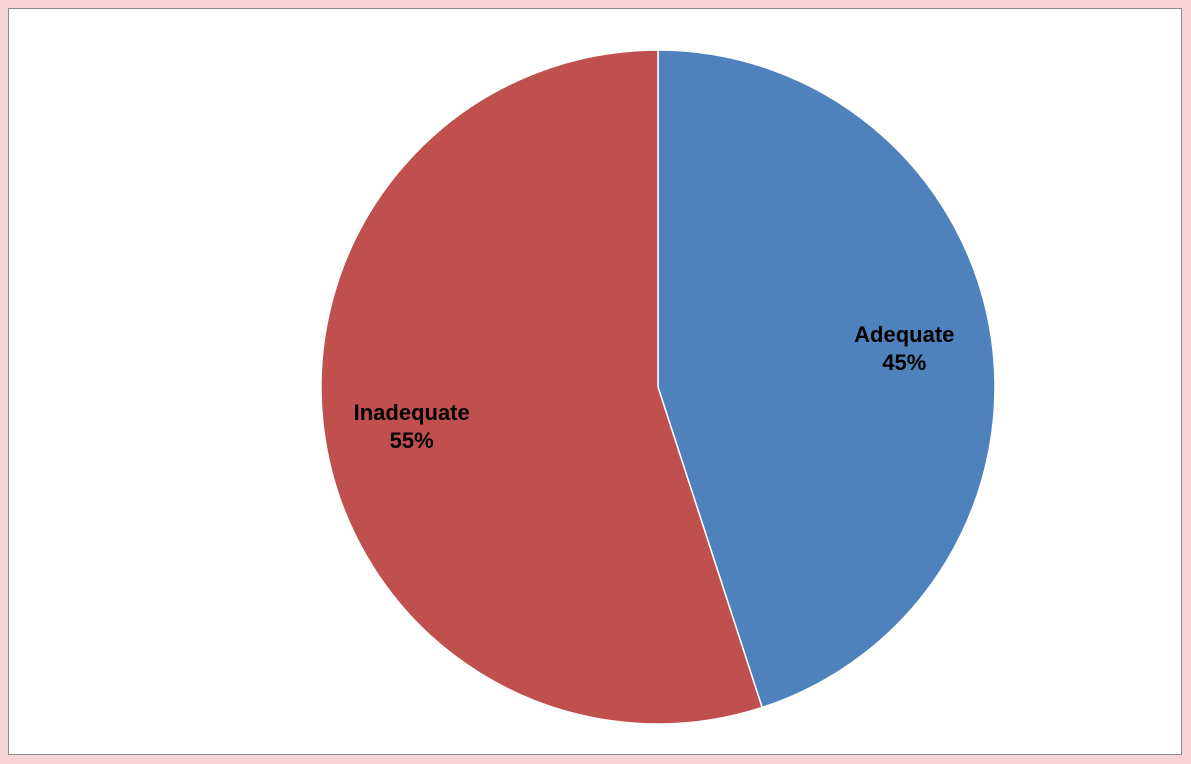 This screenshot has width=1191, height=764. Describe the element at coordinates (412, 412) in the screenshot. I see `slice-label-inadequate: Inadequate` at that location.